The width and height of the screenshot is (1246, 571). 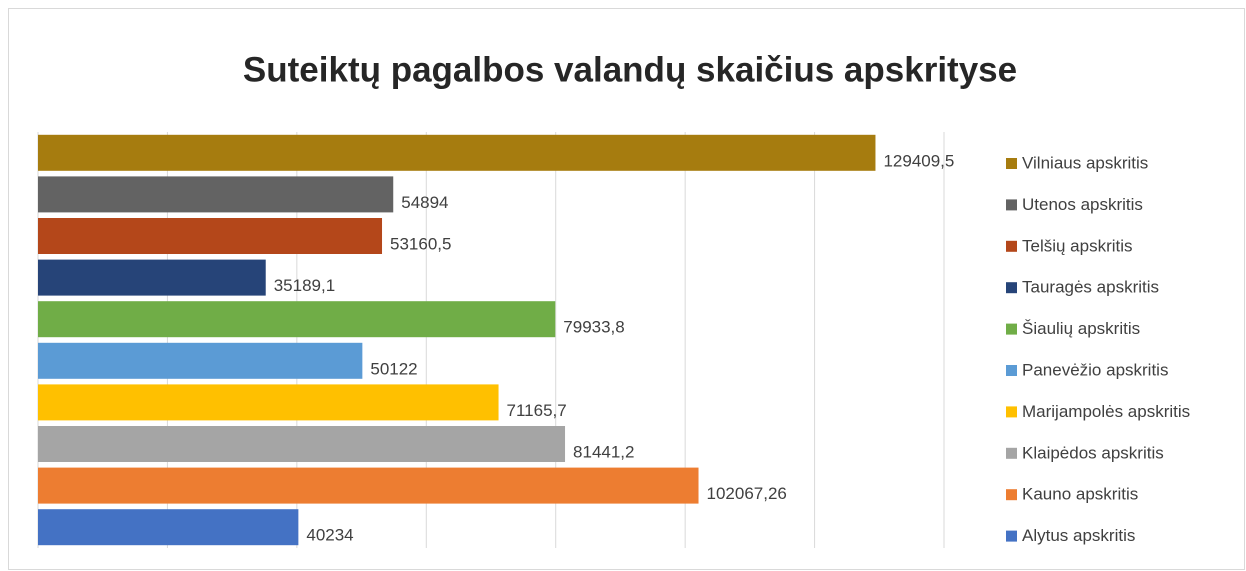 What do you see at coordinates (1093, 452) in the screenshot?
I see `legend-label: Klaipėdos apskritis` at bounding box center [1093, 452].